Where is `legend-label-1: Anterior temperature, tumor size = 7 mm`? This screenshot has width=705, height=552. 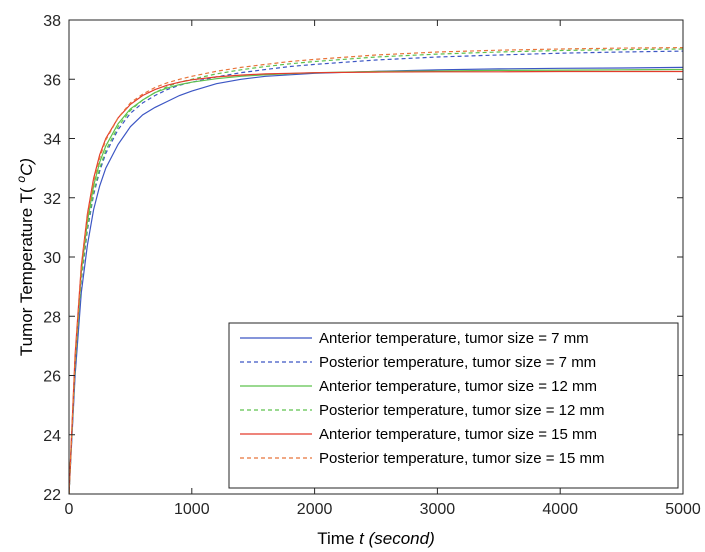
legend-label-1: Anterior temperature, tumor size = 7 mm is located at coordinates (454, 338).